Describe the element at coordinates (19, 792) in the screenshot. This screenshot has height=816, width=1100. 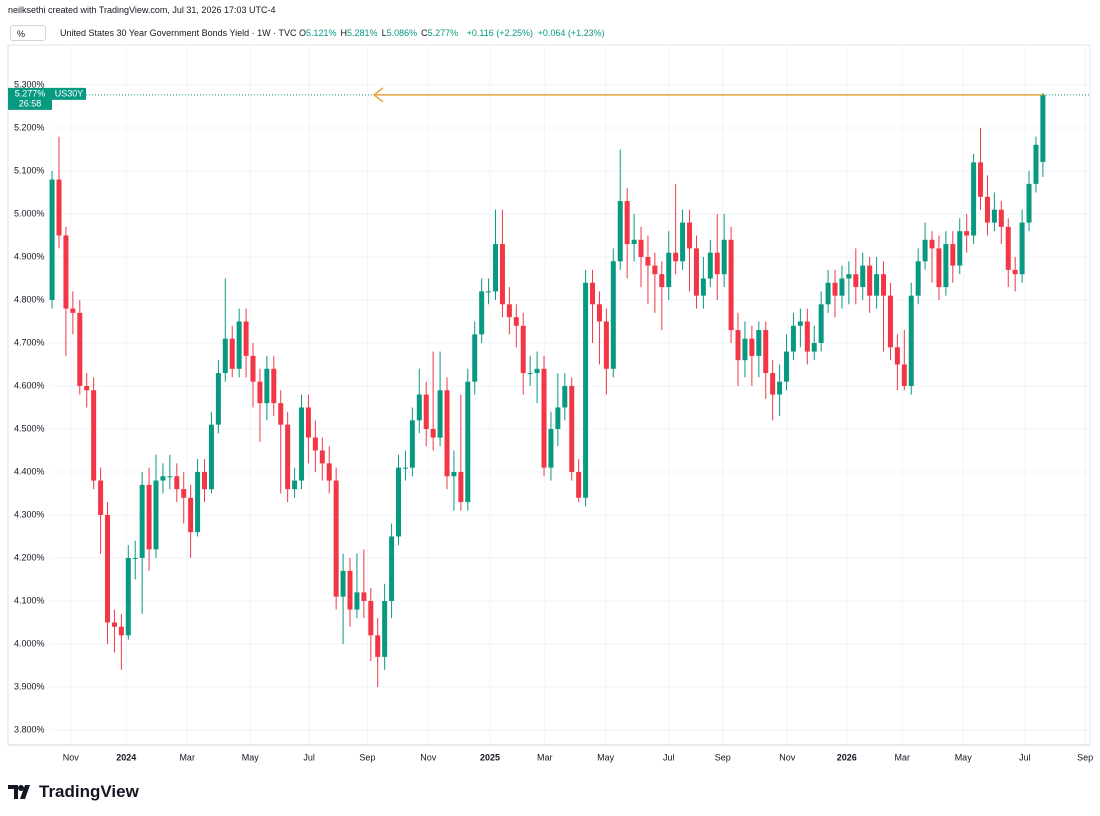
I see `logo` at that location.